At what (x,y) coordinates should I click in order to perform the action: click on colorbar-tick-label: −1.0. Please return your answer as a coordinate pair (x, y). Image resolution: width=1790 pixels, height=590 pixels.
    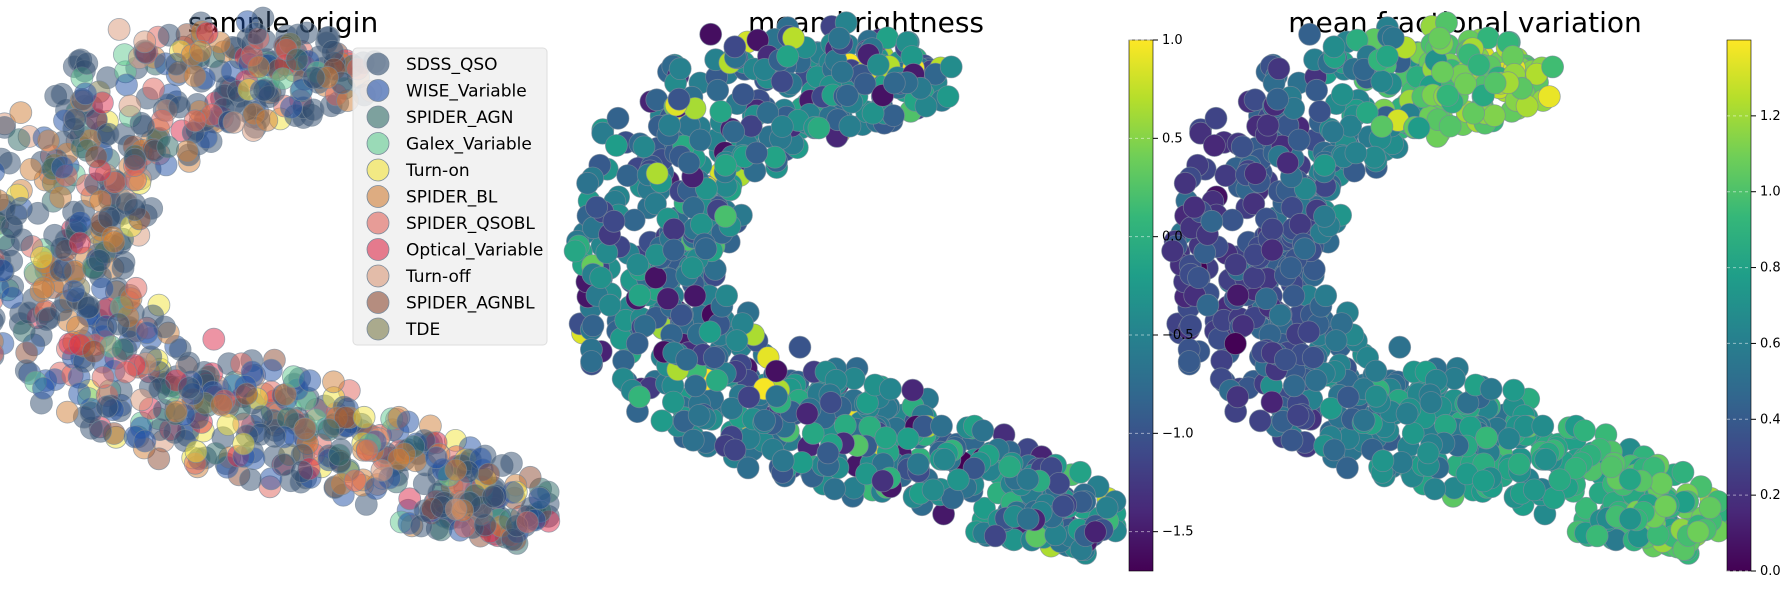
    Looking at the image, I should click on (1178, 433).